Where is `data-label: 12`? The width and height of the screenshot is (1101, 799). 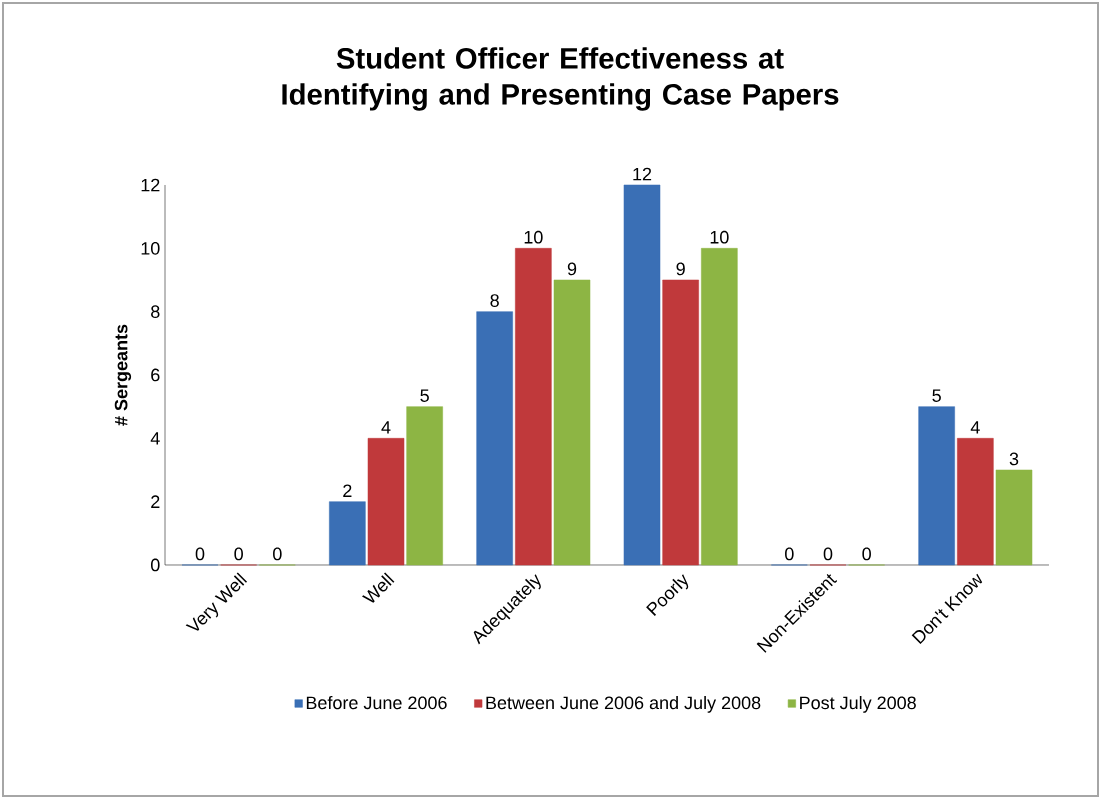 data-label: 12 is located at coordinates (642, 174).